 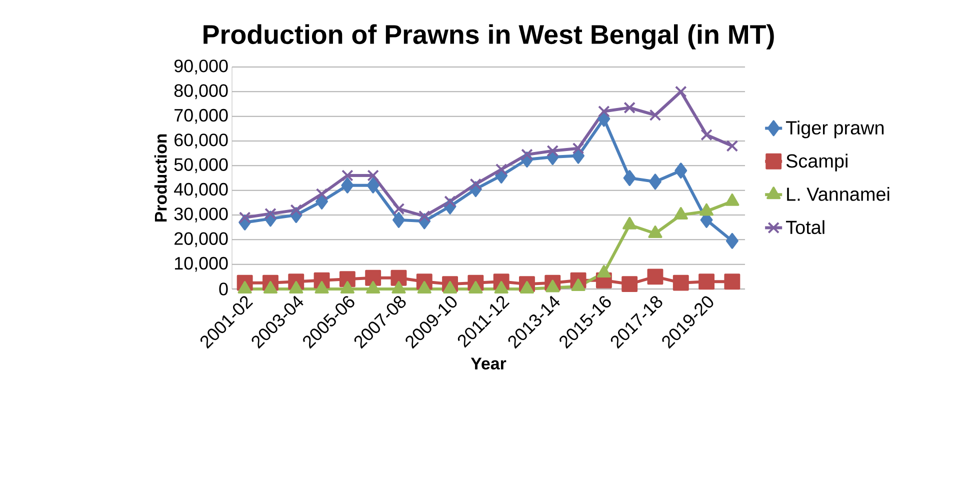 I want to click on x-axis-title: Year, so click(x=488, y=364).